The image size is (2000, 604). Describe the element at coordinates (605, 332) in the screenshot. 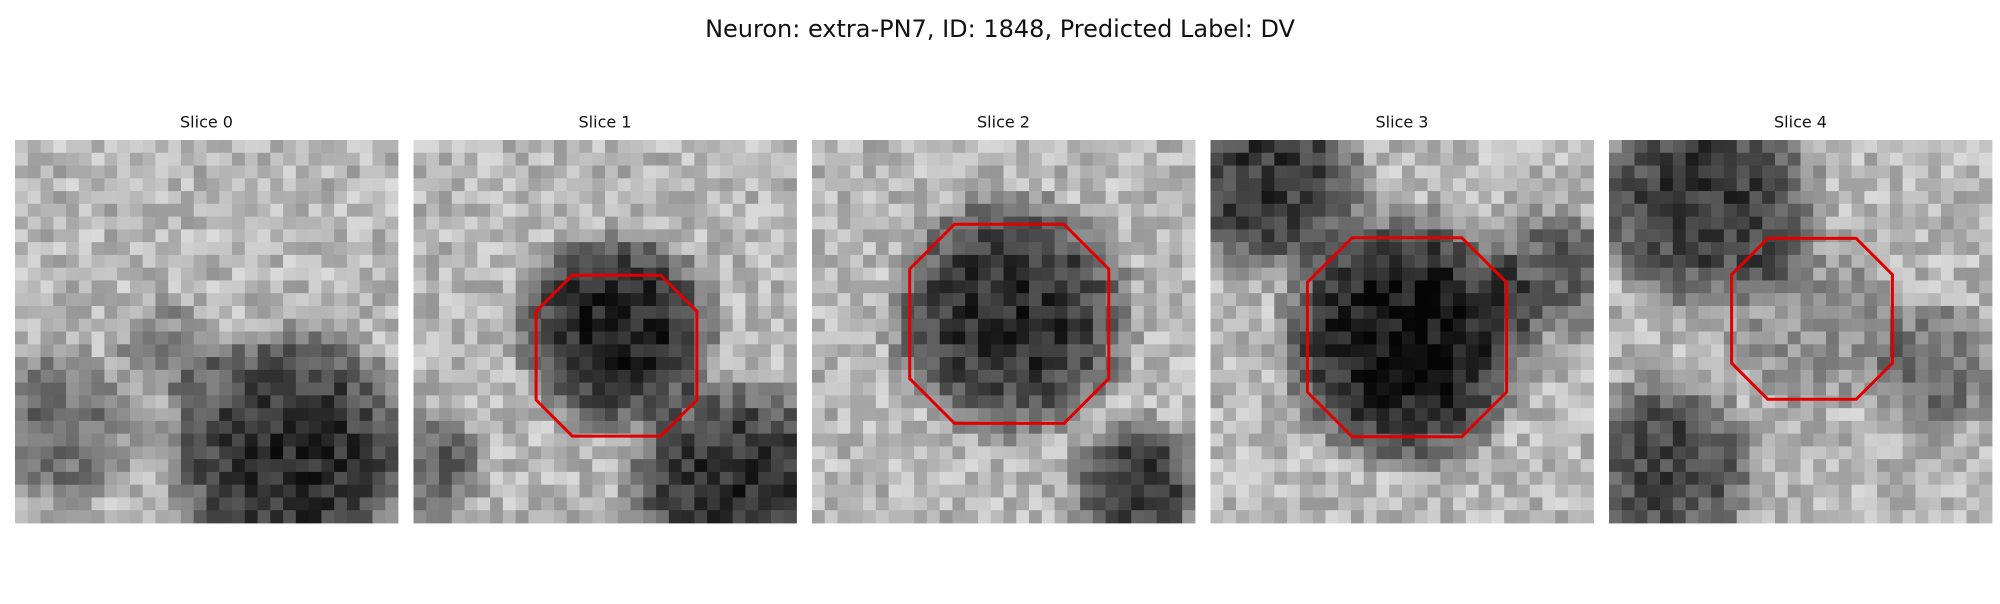

I see `slice-image` at that location.